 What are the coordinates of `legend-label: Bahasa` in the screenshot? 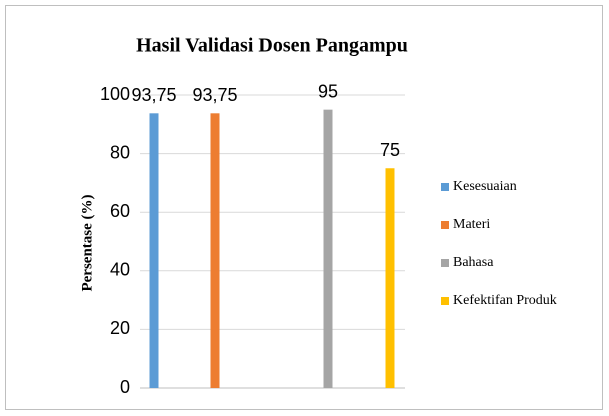 It's located at (473, 262).